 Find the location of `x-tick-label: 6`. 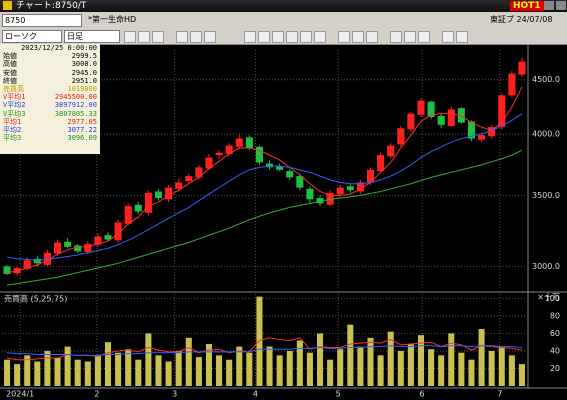

x-tick-label: 6 is located at coordinates (421, 394).